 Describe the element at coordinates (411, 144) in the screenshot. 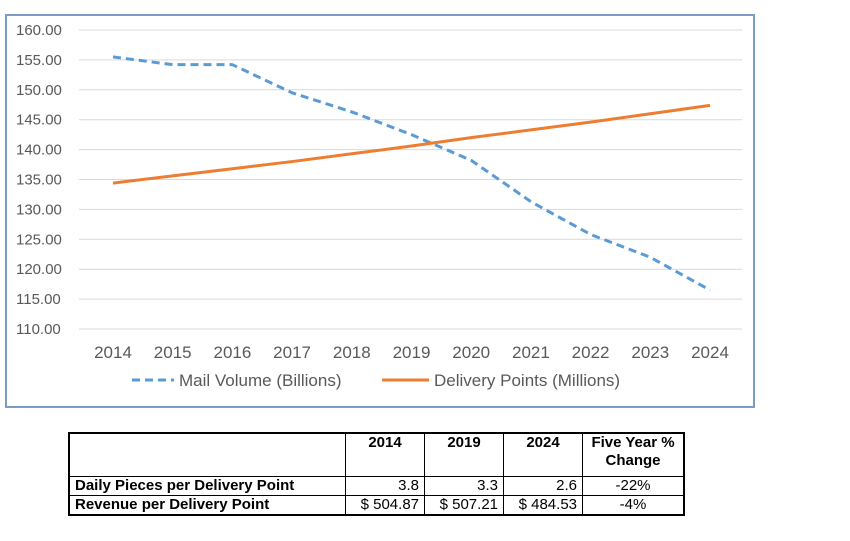

I see `series-line-delivery-points` at that location.